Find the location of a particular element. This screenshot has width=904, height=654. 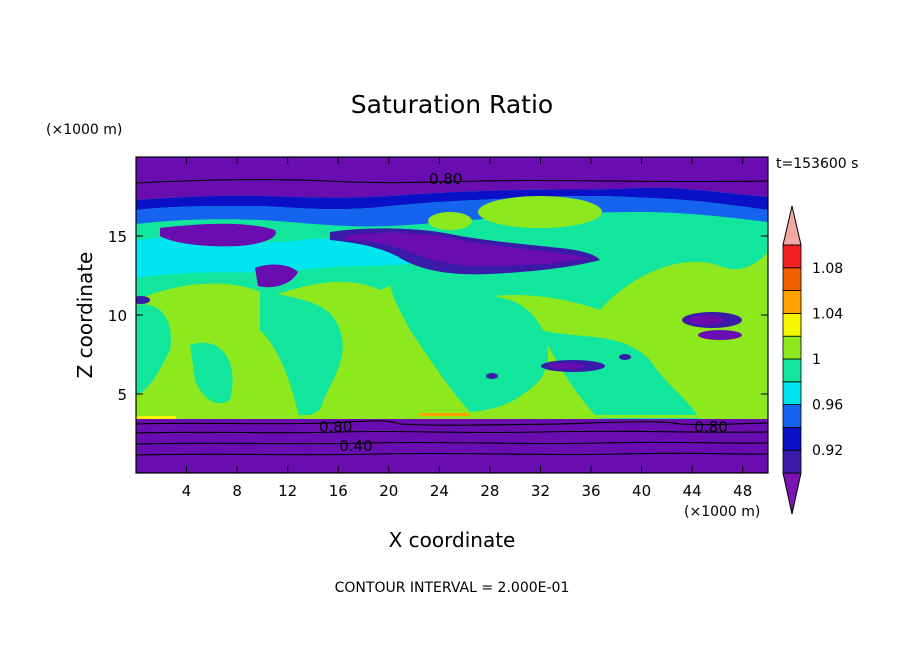

colorbar: 0.92 0.96 1 1.04 1.08 is located at coordinates (812, 360).